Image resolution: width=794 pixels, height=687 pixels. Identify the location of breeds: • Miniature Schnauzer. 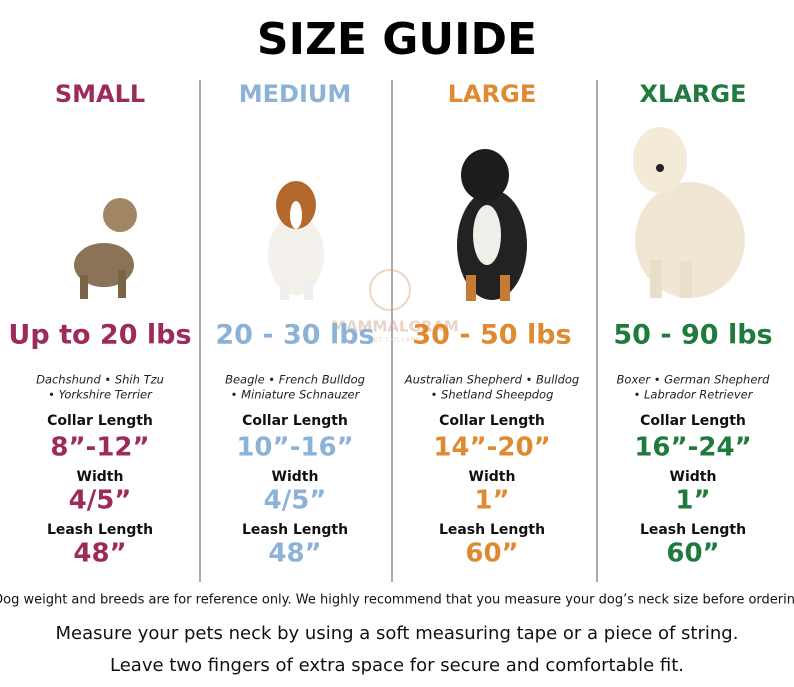
(296, 395).